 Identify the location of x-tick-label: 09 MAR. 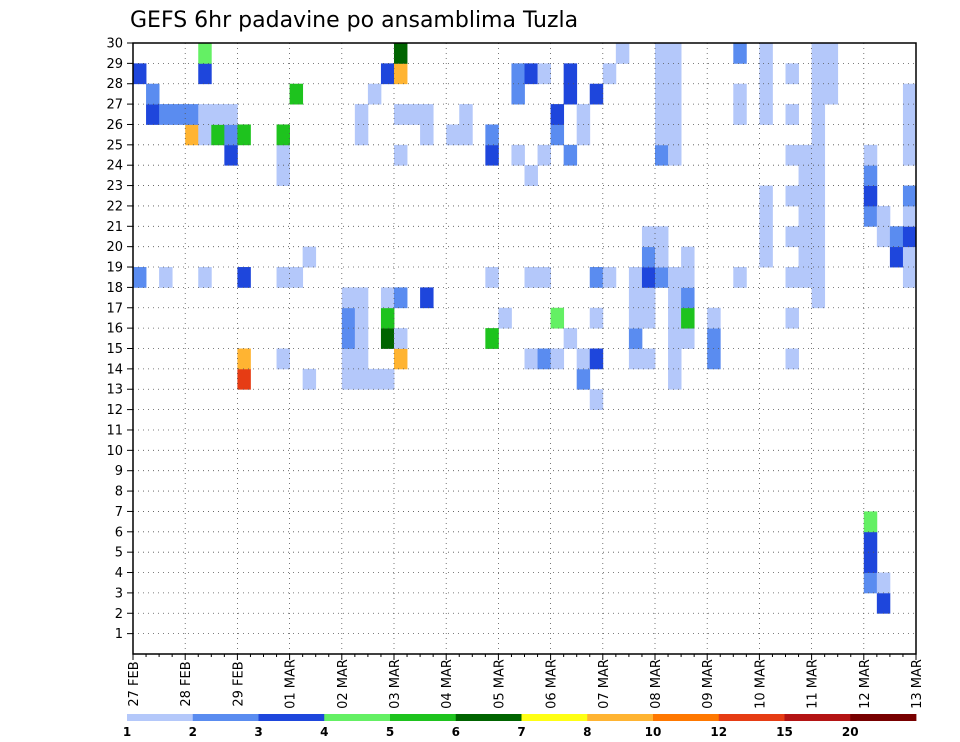
(708, 684).